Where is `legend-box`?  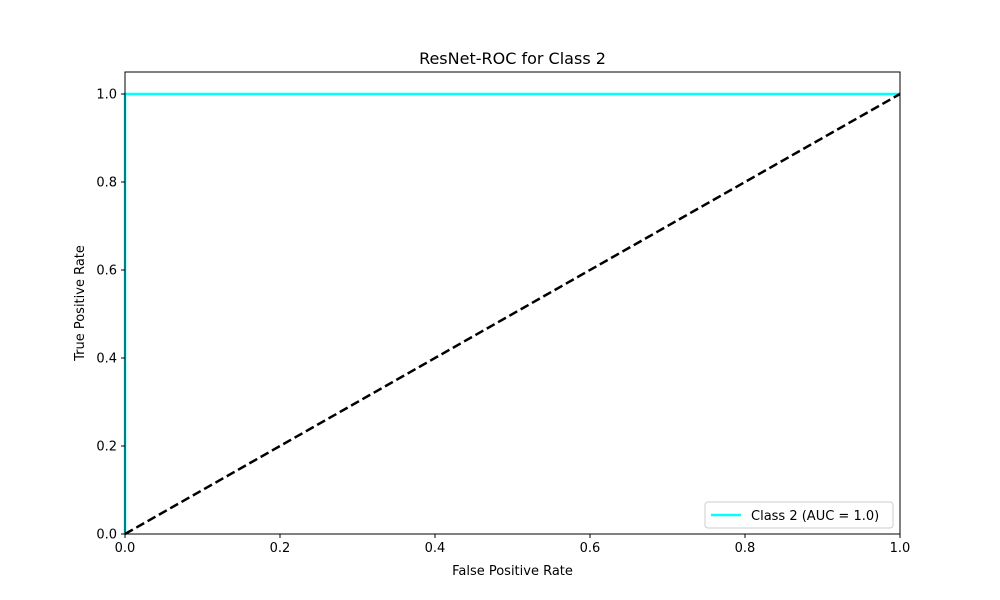 legend-box is located at coordinates (799, 515).